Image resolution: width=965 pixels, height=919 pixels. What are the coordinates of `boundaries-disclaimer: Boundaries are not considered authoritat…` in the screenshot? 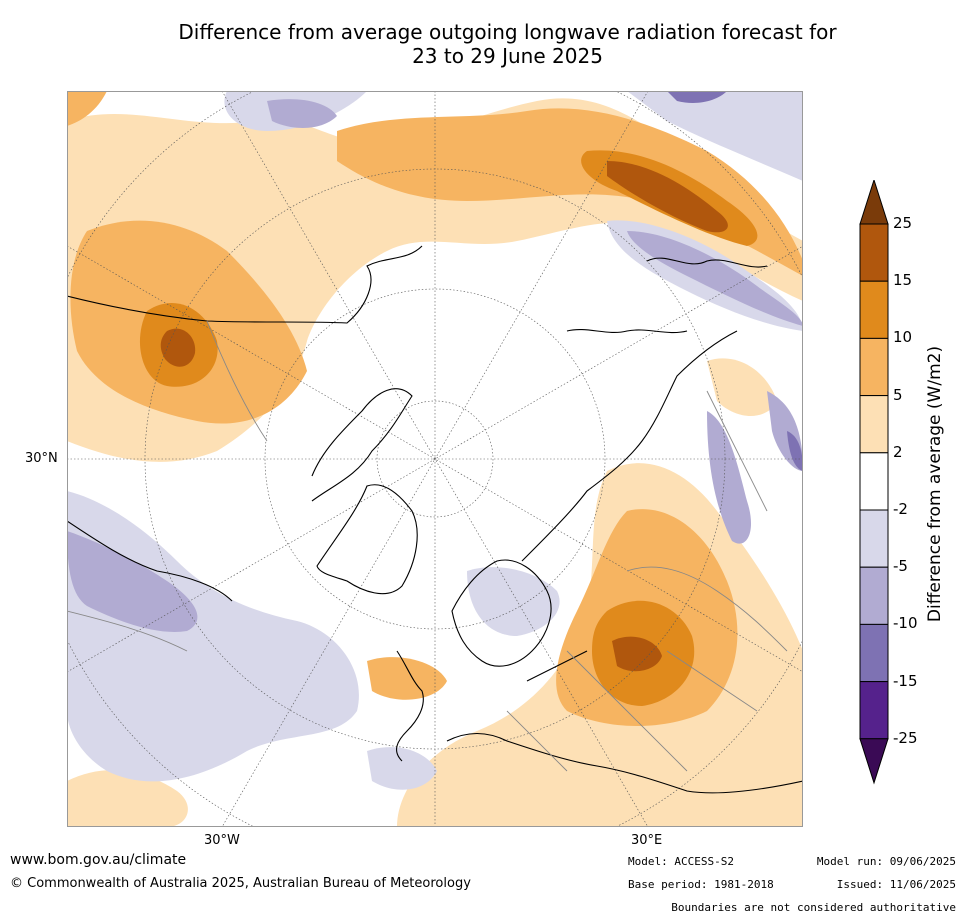 It's located at (813, 907).